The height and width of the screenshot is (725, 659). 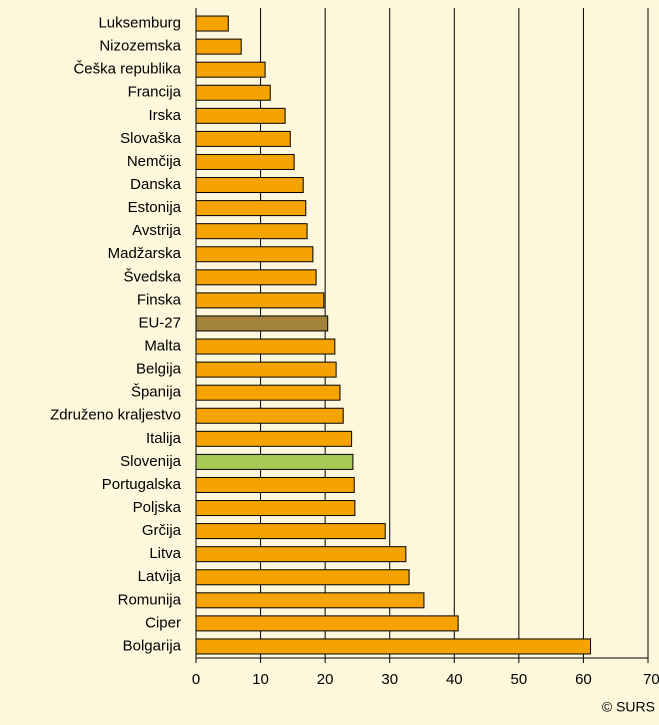 What do you see at coordinates (583, 679) in the screenshot?
I see `x-tick-label: 60` at bounding box center [583, 679].